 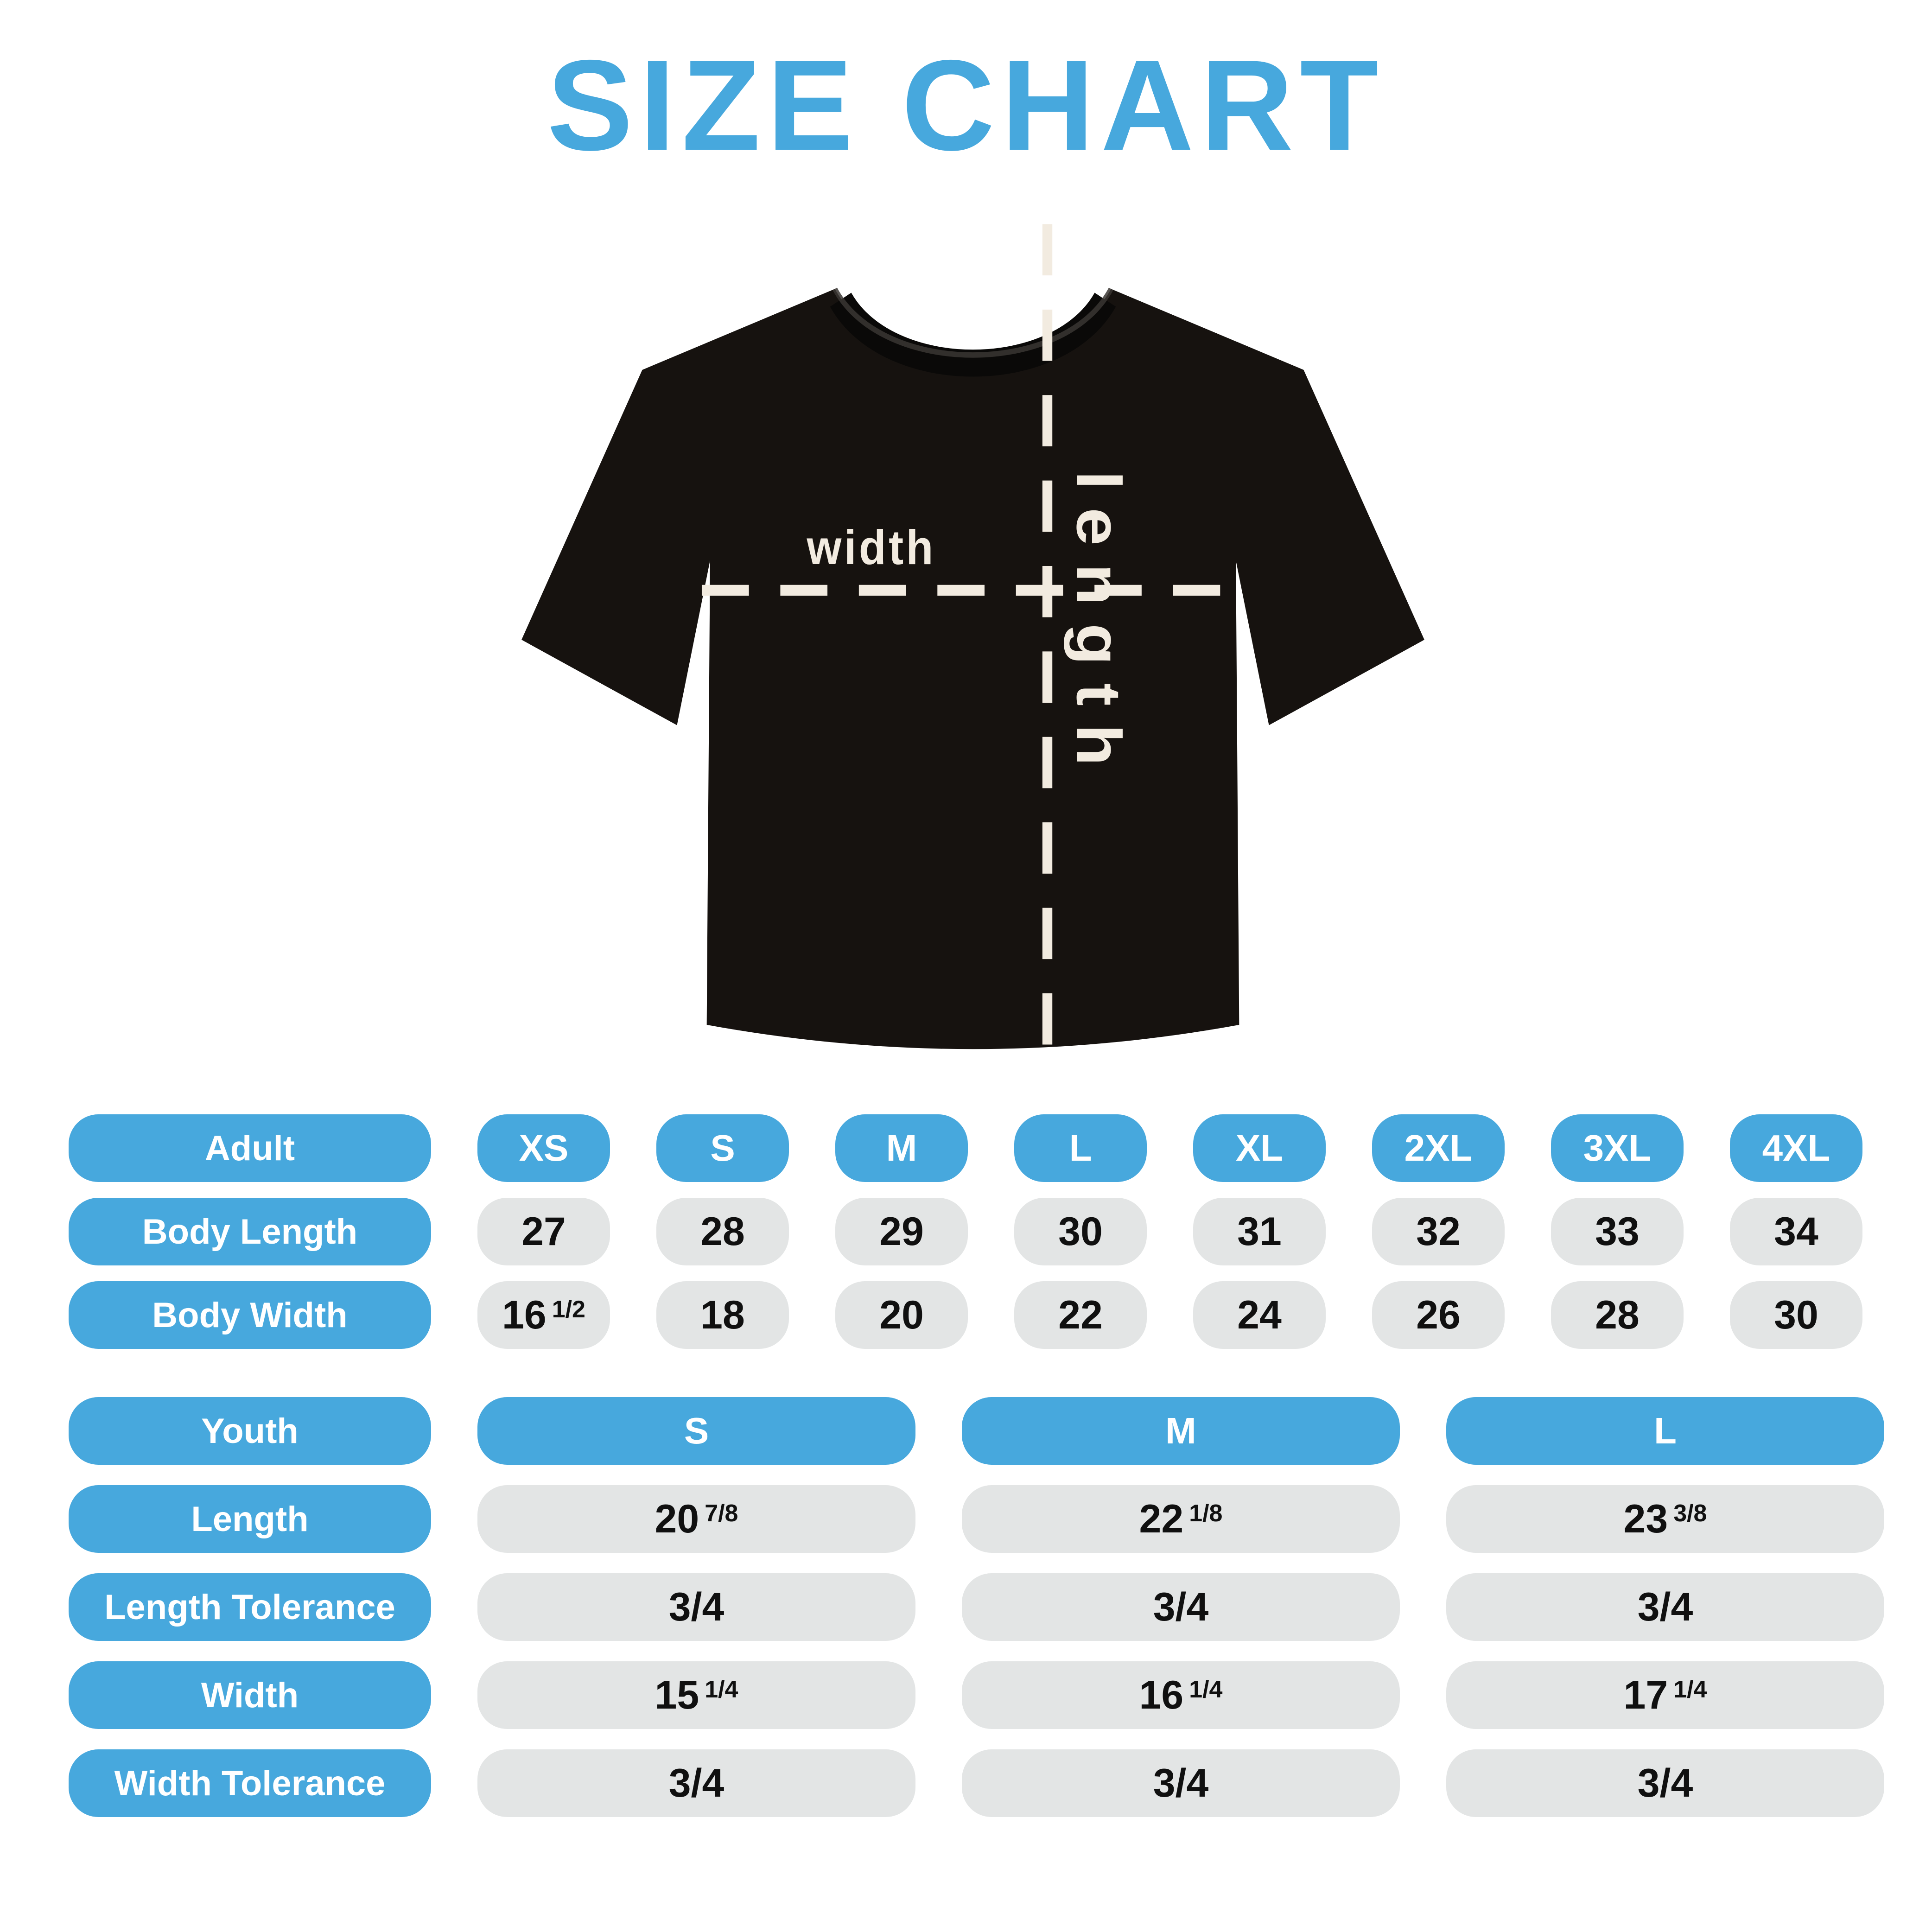 What do you see at coordinates (250, 1783) in the screenshot?
I see `table-row-label: Width Tolerance` at bounding box center [250, 1783].